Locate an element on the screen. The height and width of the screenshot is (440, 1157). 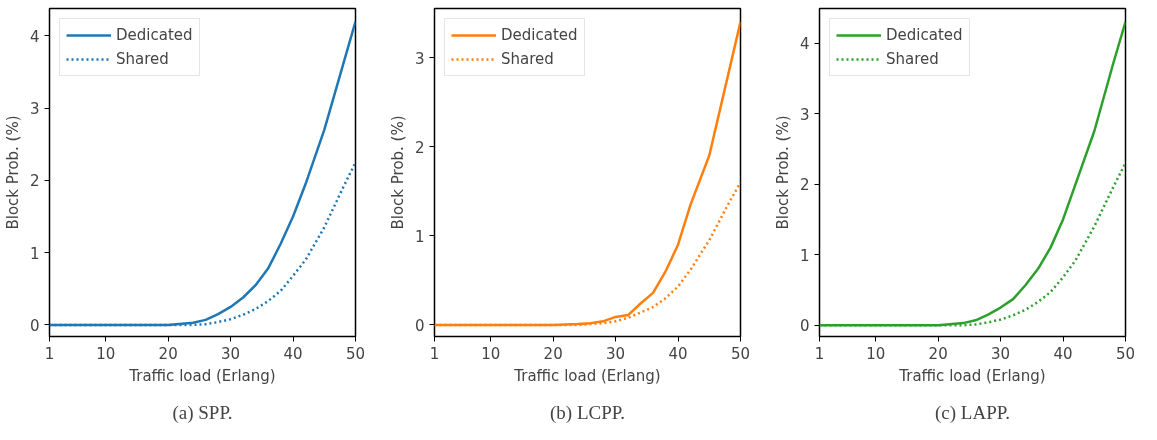
text: (c) LAPP. is located at coordinates (972, 413).